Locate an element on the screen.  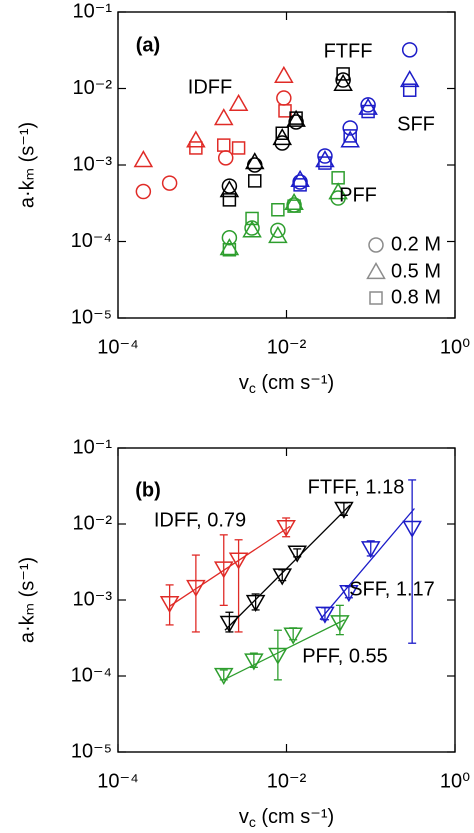
group-label: PFF is located at coordinates (358, 195).